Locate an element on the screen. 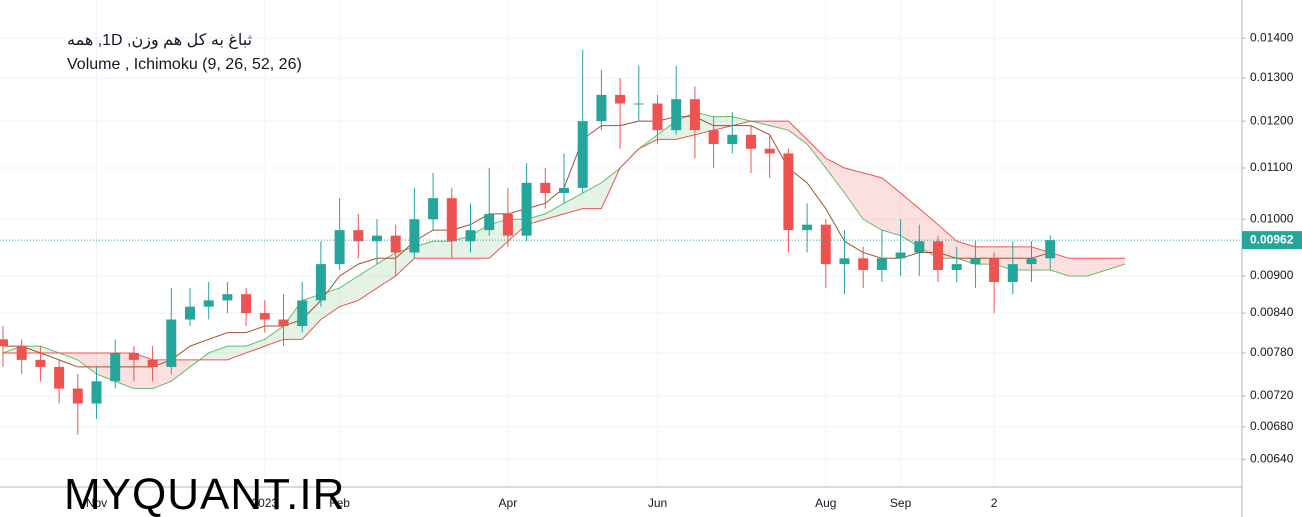 The width and height of the screenshot is (1302, 517). last-price-label: 0.00962 is located at coordinates (1272, 239).